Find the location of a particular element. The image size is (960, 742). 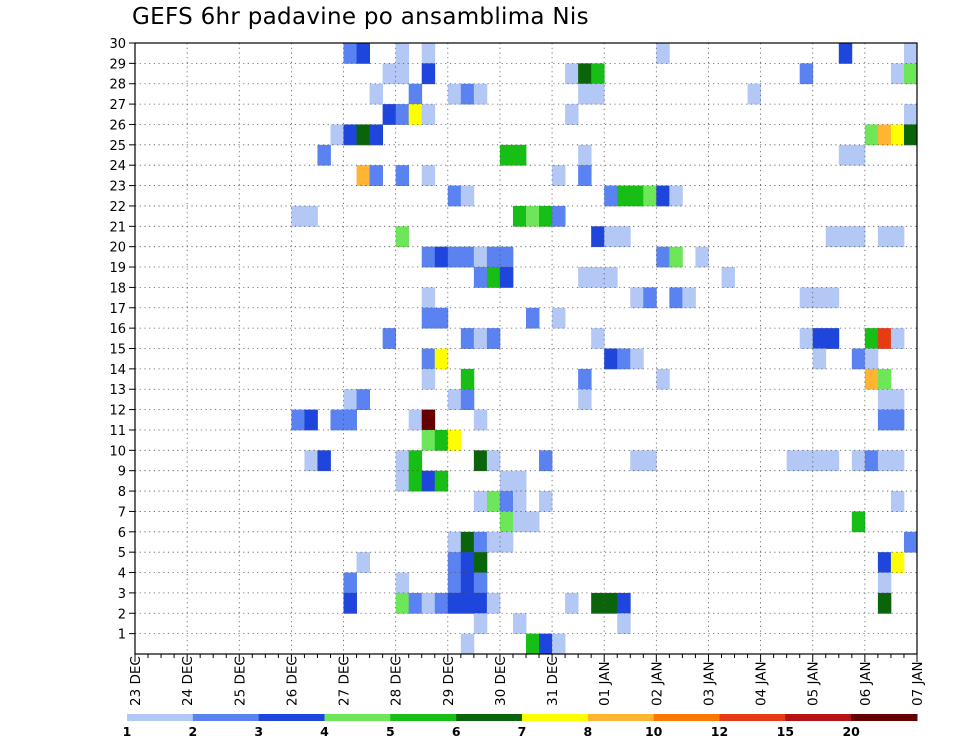

y-tick-label: 2 is located at coordinates (122, 614).